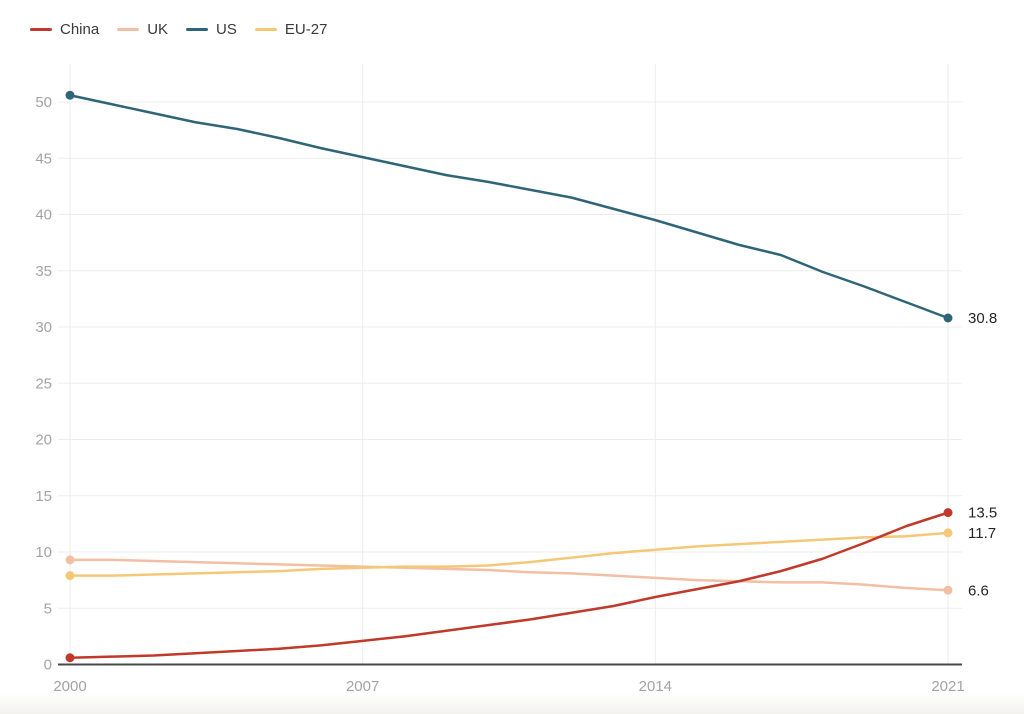  Describe the element at coordinates (211, 29) in the screenshot. I see `legend-item-us: US` at that location.